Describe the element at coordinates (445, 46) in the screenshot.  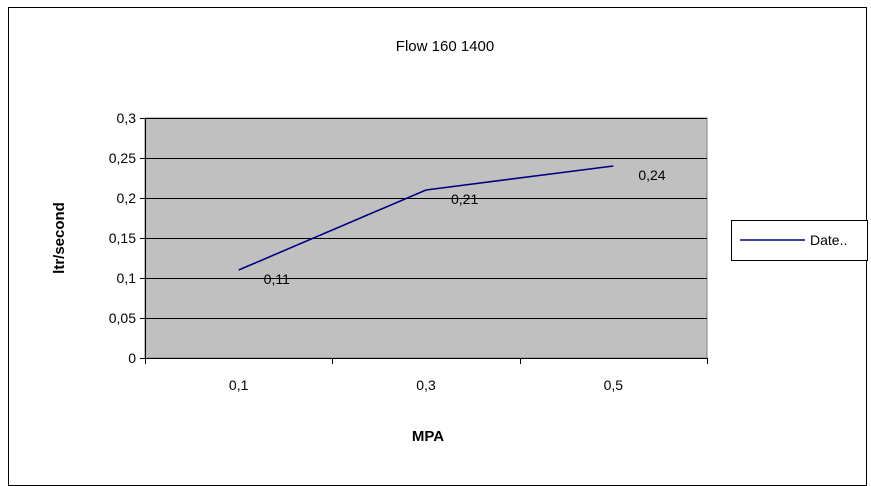
I see `chart-title: Flow 160 1400` at that location.